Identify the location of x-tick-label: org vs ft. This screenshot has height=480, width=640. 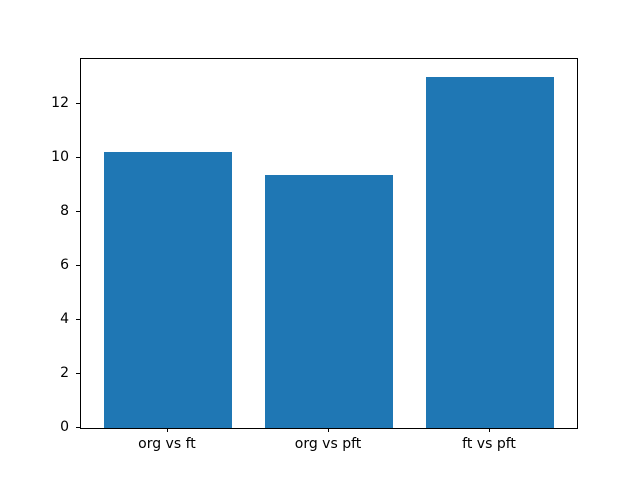
(167, 444).